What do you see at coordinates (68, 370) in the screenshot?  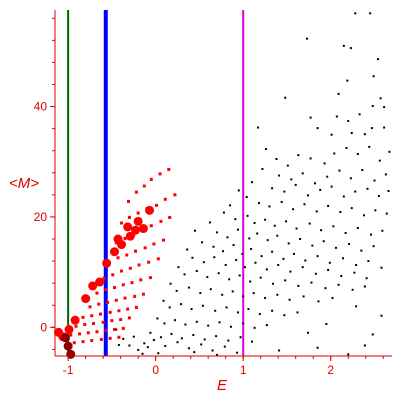 I see `x-tick-label: -1` at bounding box center [68, 370].